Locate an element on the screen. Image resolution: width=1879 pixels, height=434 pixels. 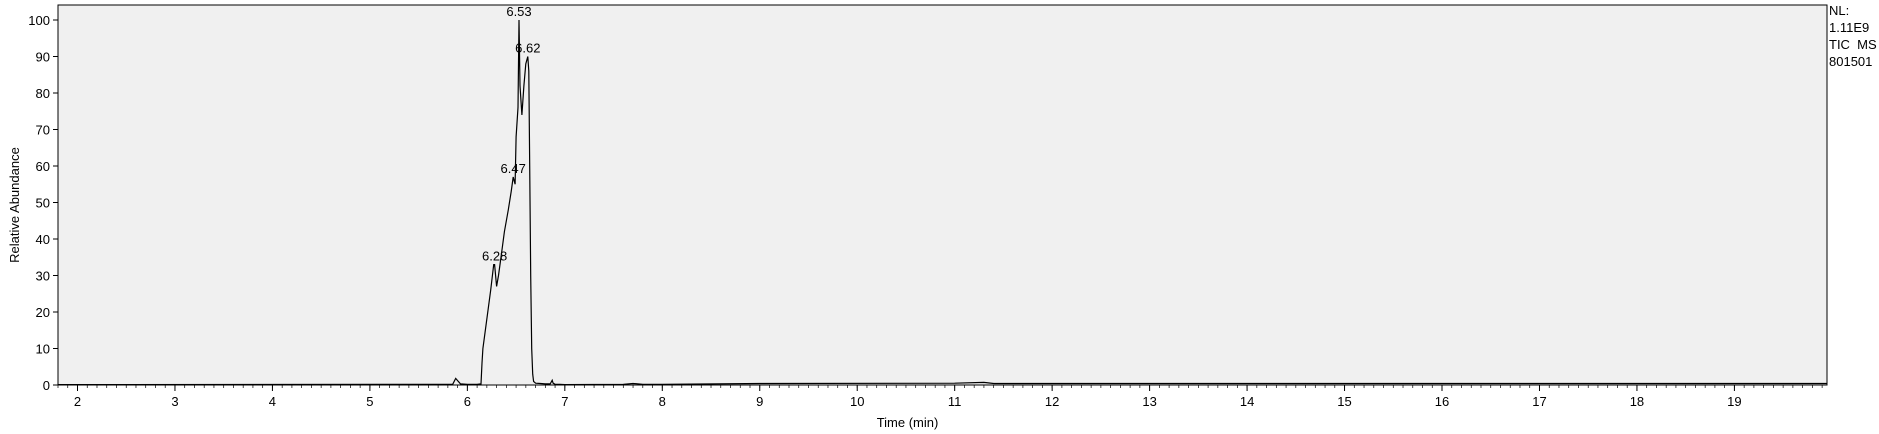
x-tick-label: 12 is located at coordinates (1052, 401).